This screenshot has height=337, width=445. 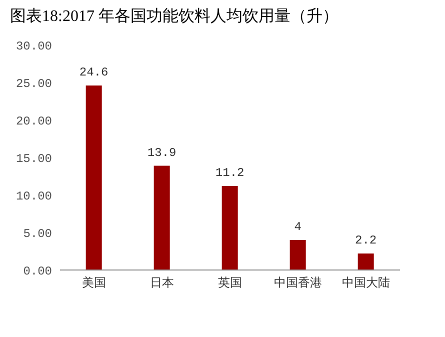 What do you see at coordinates (94, 283) in the screenshot?
I see `x-tick-label: 美国` at bounding box center [94, 283].